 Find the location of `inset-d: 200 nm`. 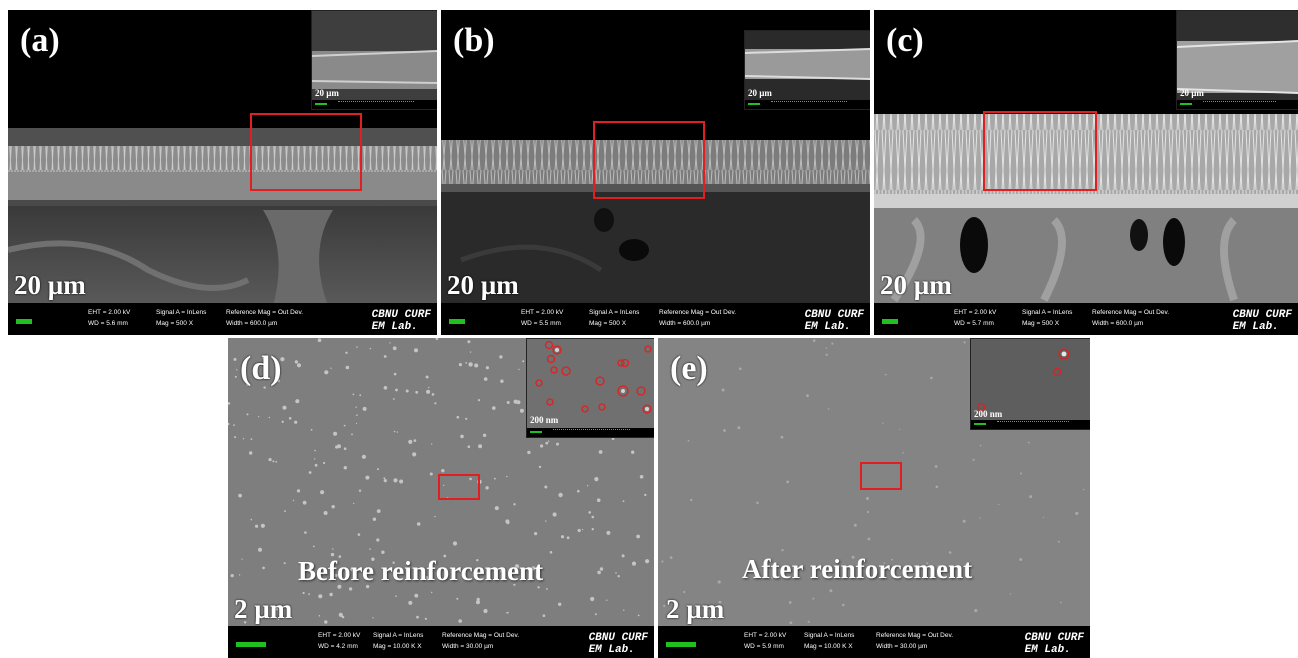

inset-d: 200 nm is located at coordinates (590, 388).